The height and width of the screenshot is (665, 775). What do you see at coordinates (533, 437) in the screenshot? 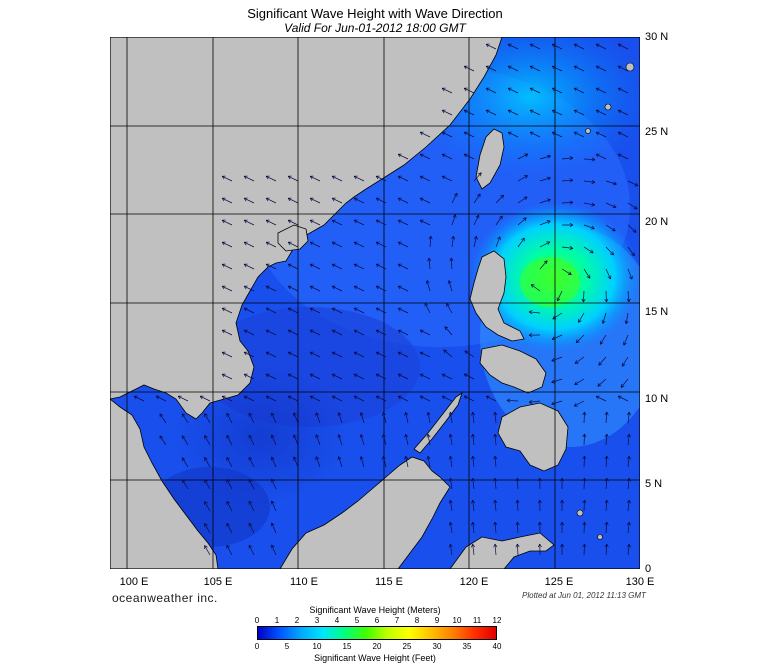
I see `land-mindanao` at bounding box center [533, 437].